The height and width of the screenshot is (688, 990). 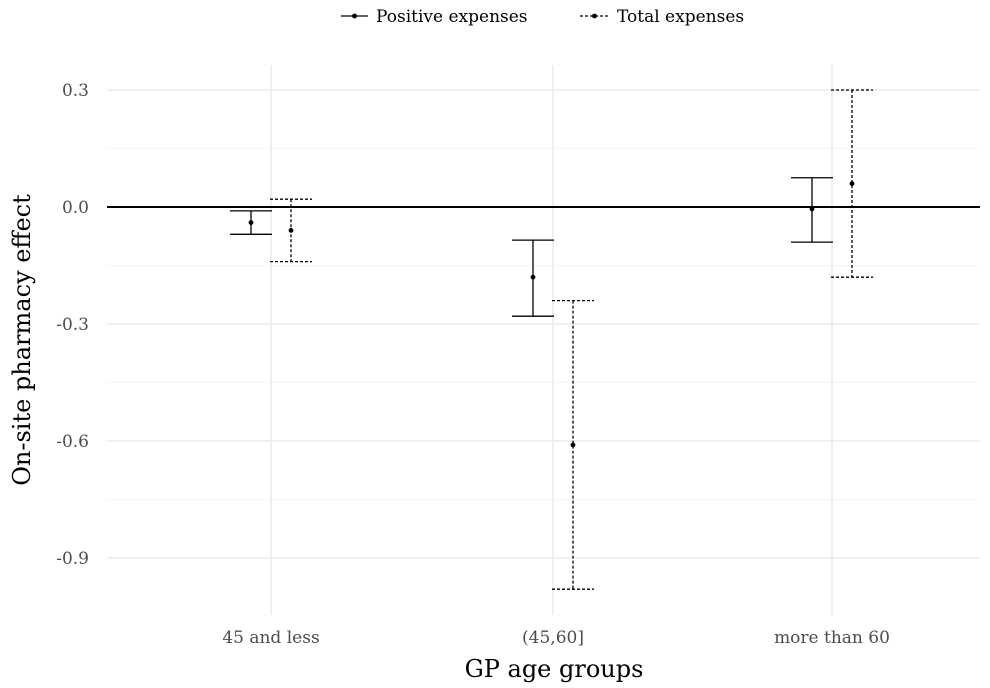 What do you see at coordinates (72, 442) in the screenshot?
I see `y-tick-label: -0.6` at bounding box center [72, 442].